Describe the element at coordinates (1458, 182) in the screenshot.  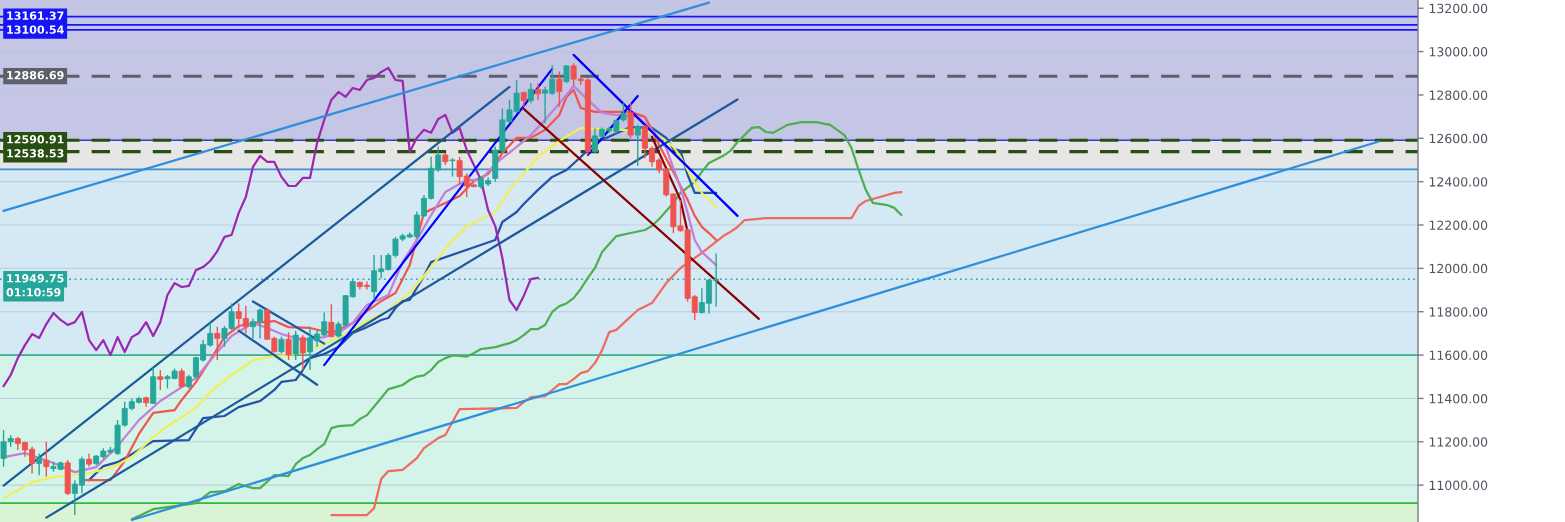
I see `y-tick-label: 12400.00` at that location.